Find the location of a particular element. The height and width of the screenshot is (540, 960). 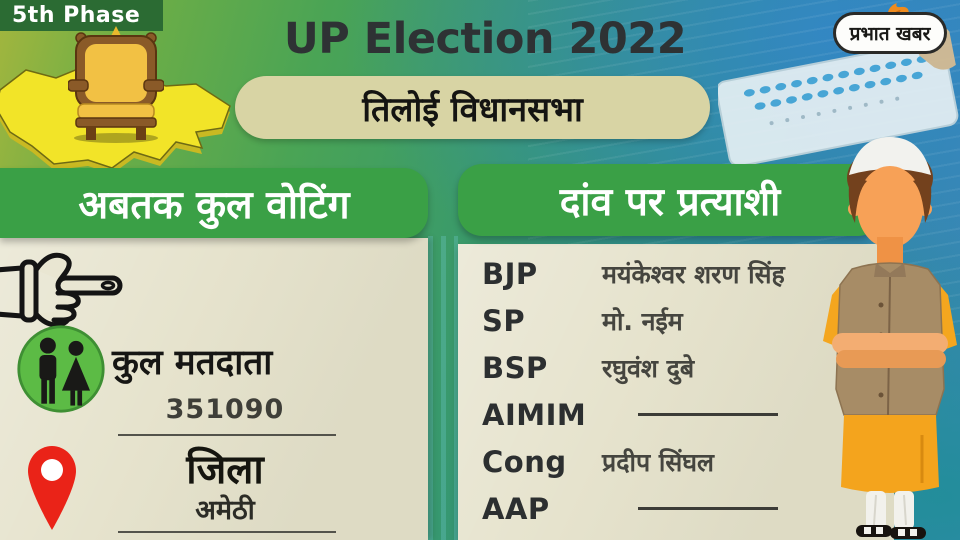

party-label: AAP is located at coordinates (516, 508).